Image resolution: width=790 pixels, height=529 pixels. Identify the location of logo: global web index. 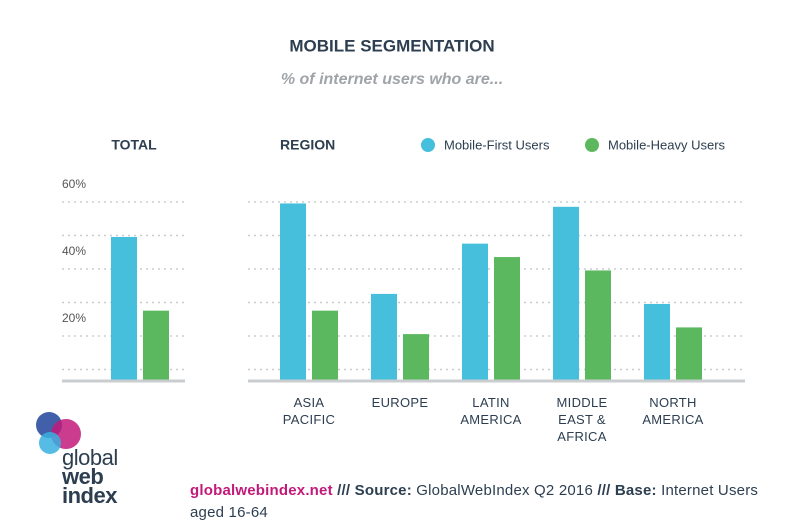
(90, 476).